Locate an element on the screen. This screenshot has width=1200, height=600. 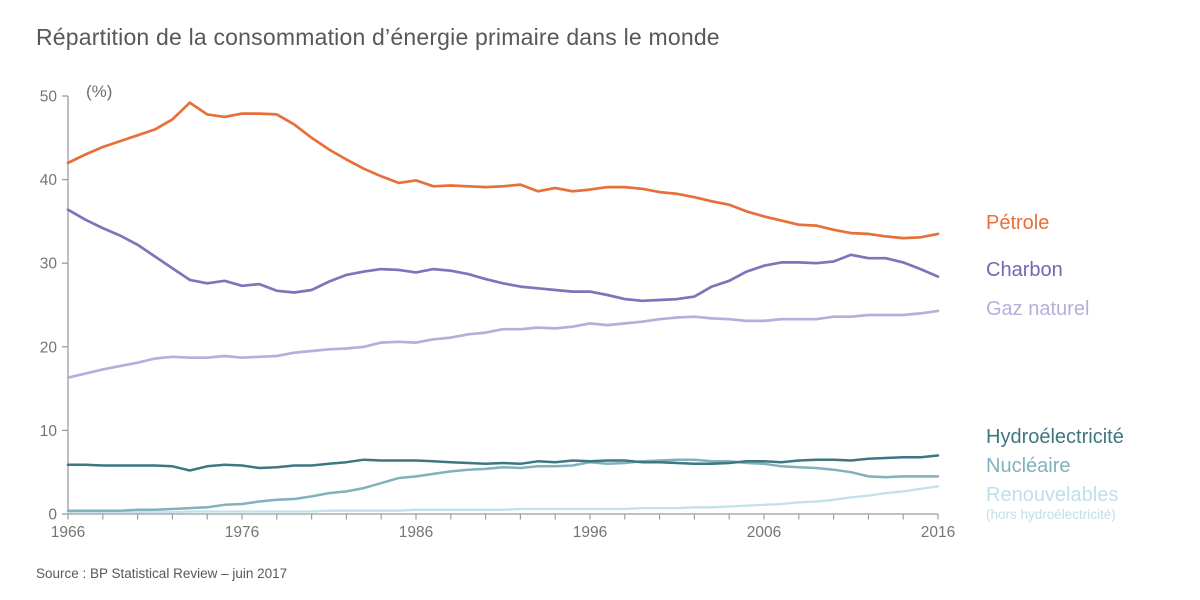
x-tick-label: 1986 is located at coordinates (416, 532).